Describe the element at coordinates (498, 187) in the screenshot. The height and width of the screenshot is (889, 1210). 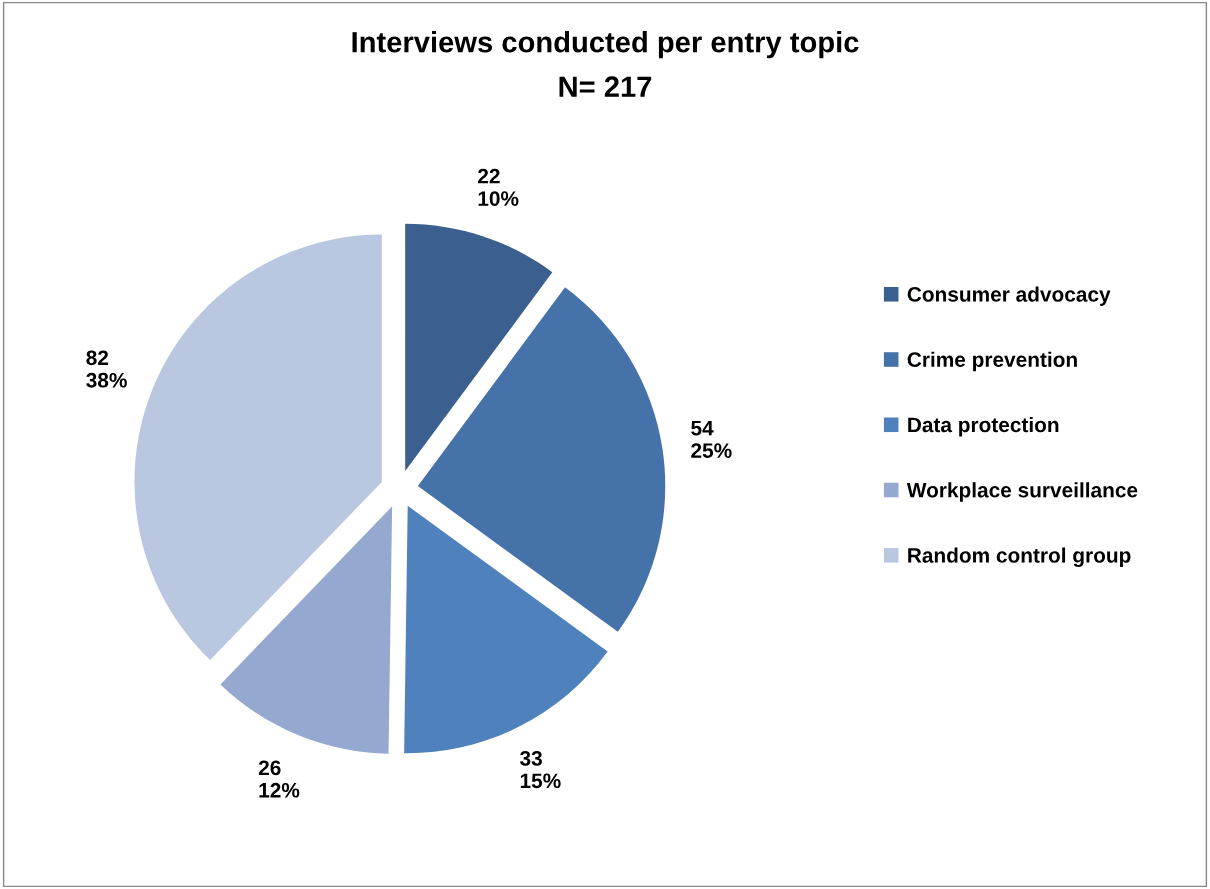
I see `data-label: 22 10%` at that location.